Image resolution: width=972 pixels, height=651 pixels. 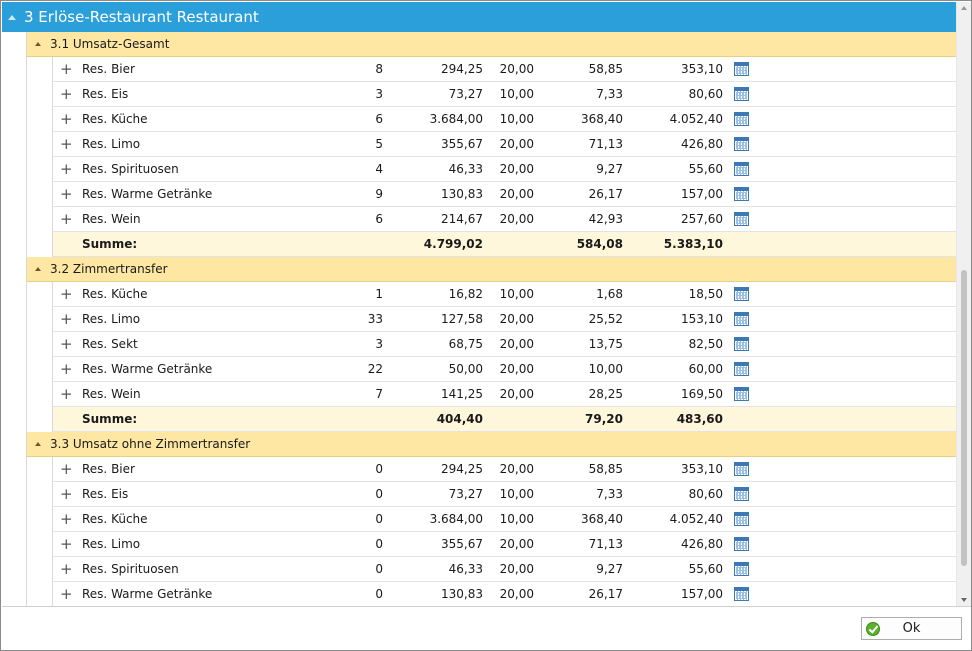 What do you see at coordinates (379, 194) in the screenshot?
I see `item-quantity: 9` at bounding box center [379, 194].